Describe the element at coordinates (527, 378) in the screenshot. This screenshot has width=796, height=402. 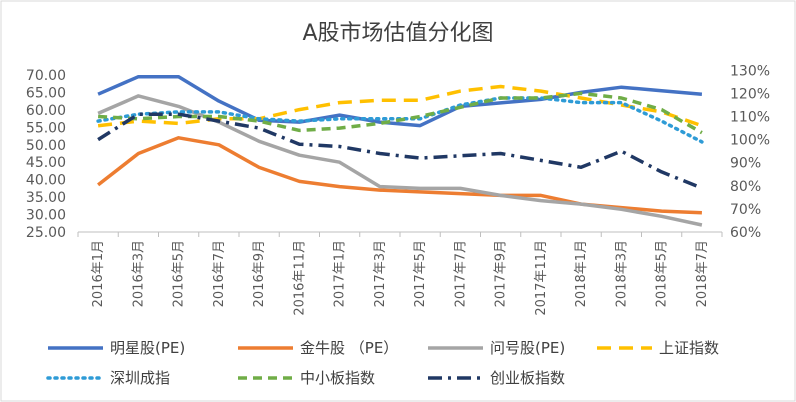
I see `legend-label: 创业板指数` at that location.